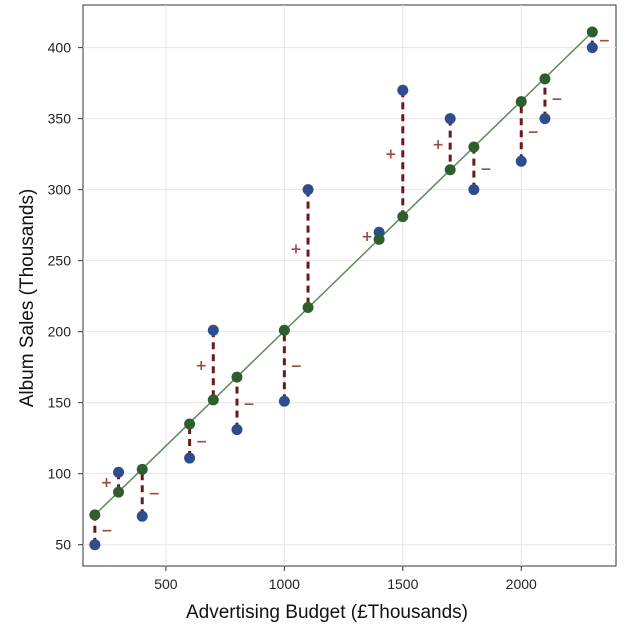 The height and width of the screenshot is (631, 626). Describe the element at coordinates (60, 190) in the screenshot. I see `y-tick-label: 300` at that location.